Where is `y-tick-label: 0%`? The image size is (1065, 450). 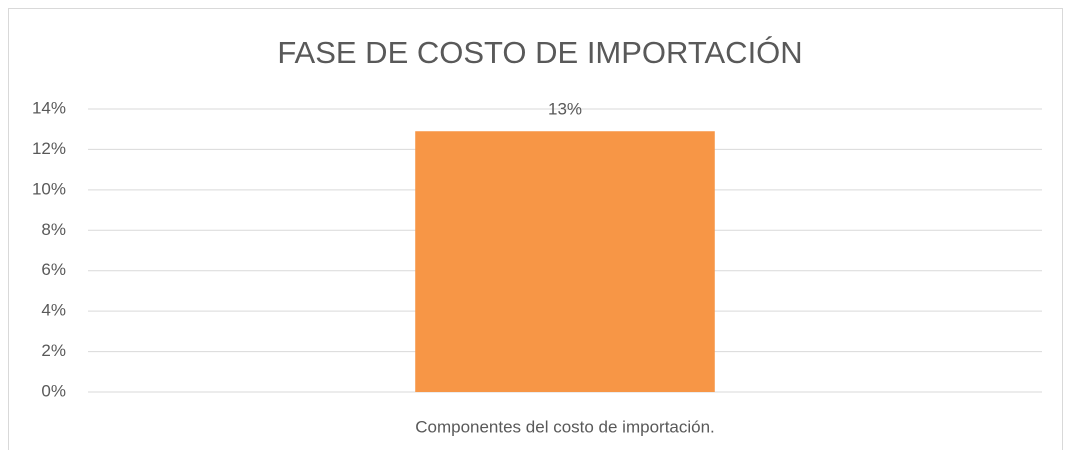
y-tick-label: 0% is located at coordinates (53, 390).